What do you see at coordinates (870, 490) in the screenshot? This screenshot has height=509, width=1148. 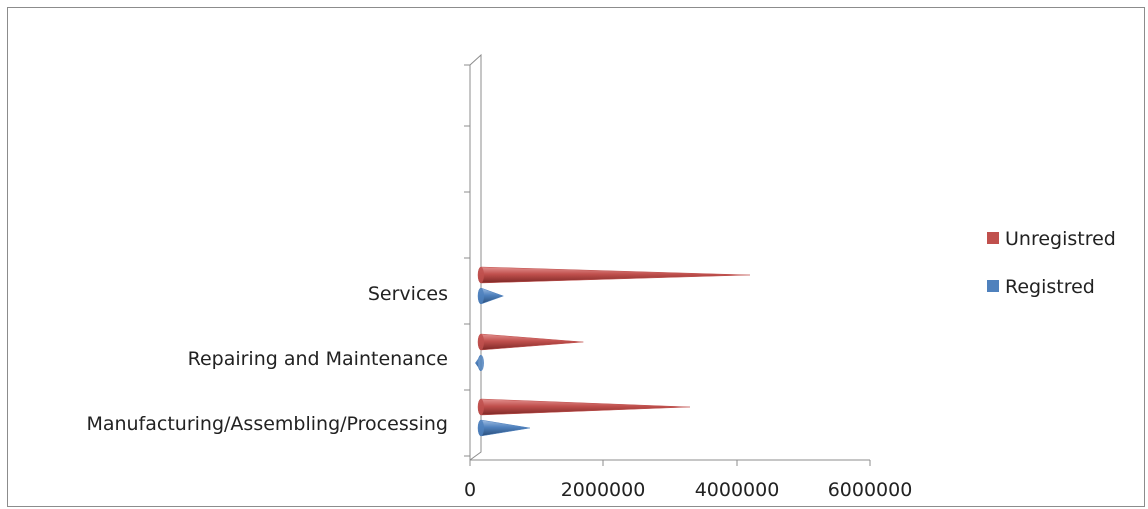 I see `x-tick-label: 6000000` at bounding box center [870, 490].